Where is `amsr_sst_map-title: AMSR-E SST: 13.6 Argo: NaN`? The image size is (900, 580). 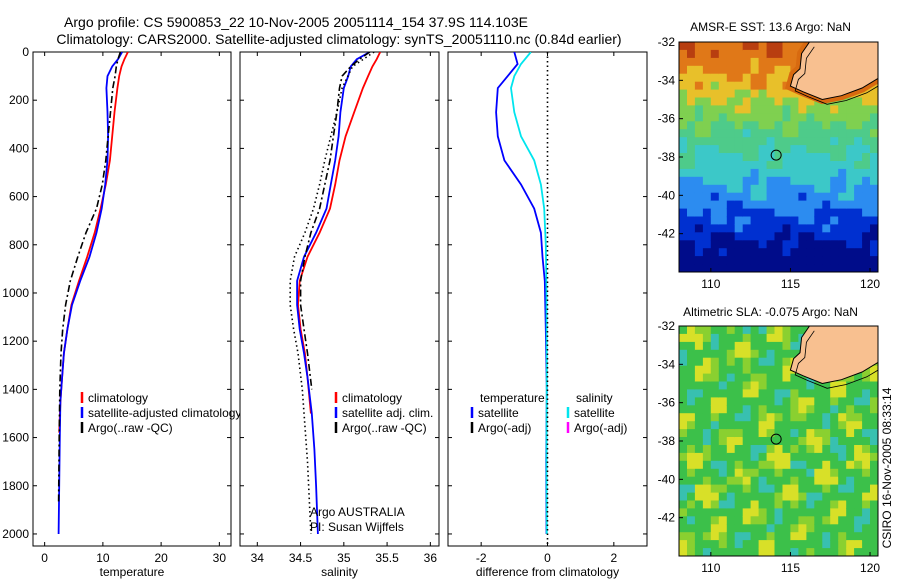 amsr_sst_map-title: AMSR-E SST: 13.6 Argo: NaN is located at coordinates (770, 27).